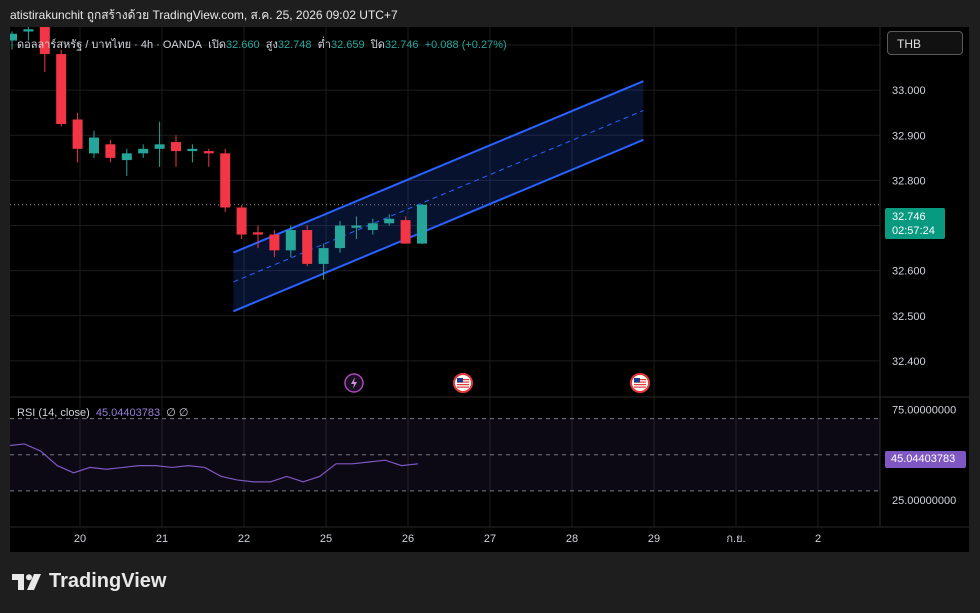 This screenshot has width=980, height=613. Describe the element at coordinates (326, 539) in the screenshot. I see `time-tick-label: 25` at that location.